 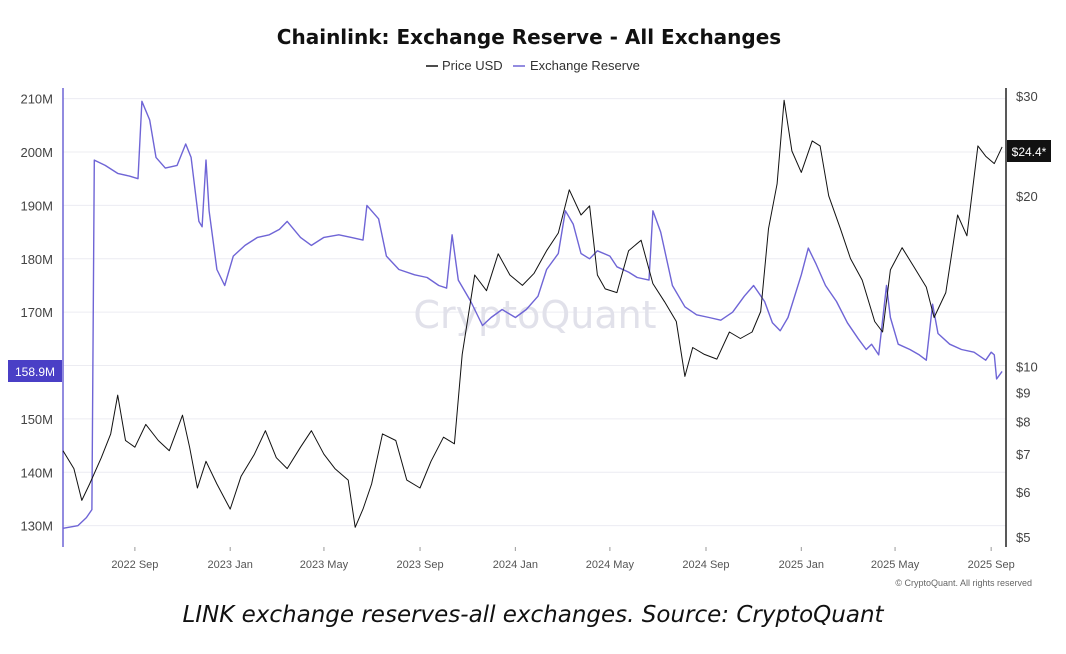 What do you see at coordinates (36, 152) in the screenshot?
I see `left-tick-label: 200M` at bounding box center [36, 152].